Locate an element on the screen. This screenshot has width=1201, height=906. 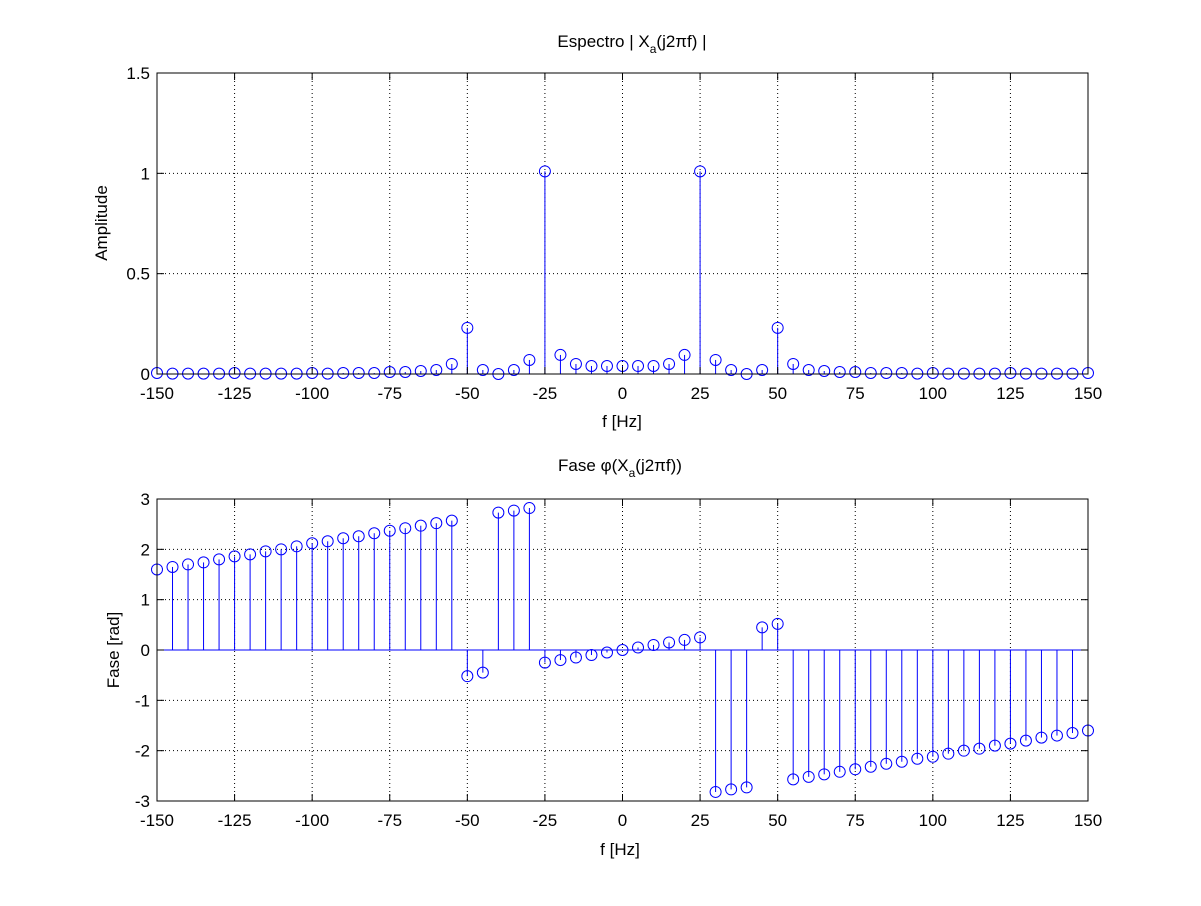
phase-title: Fase φ(Xa(j2πf)) is located at coordinates (620, 468).